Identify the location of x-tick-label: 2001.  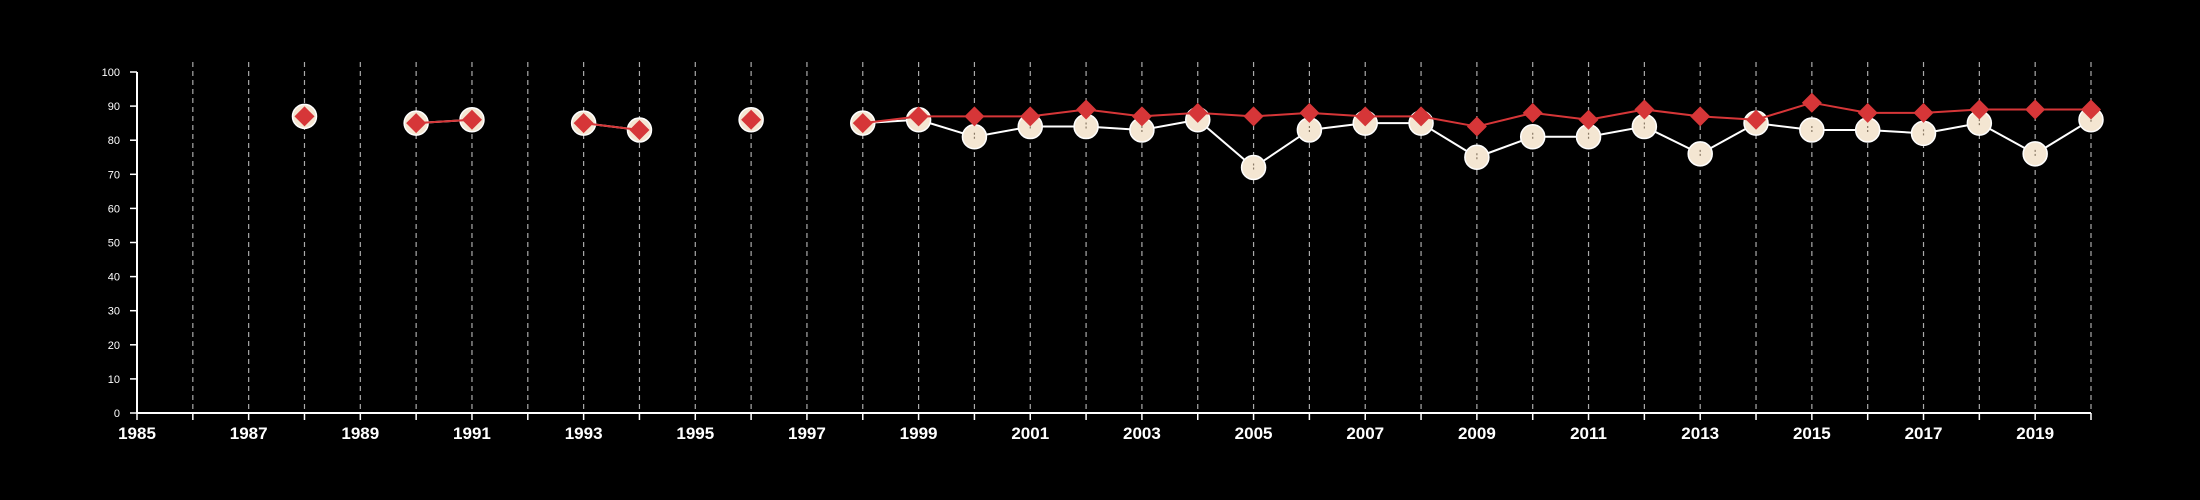
(1030, 433).